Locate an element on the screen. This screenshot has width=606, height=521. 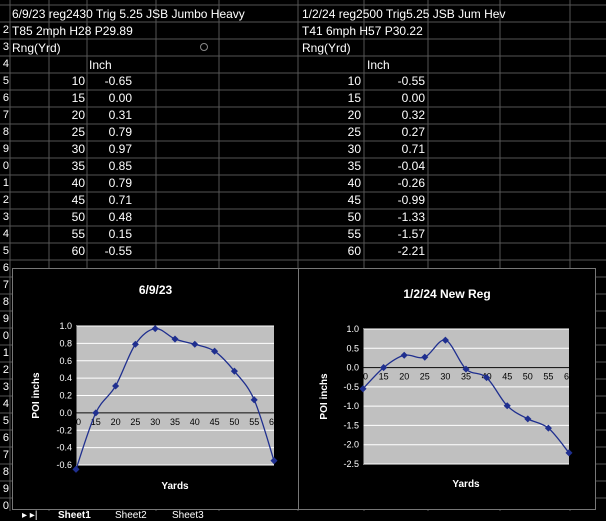
tab-sheet1: Sheet1 is located at coordinates (74, 515).